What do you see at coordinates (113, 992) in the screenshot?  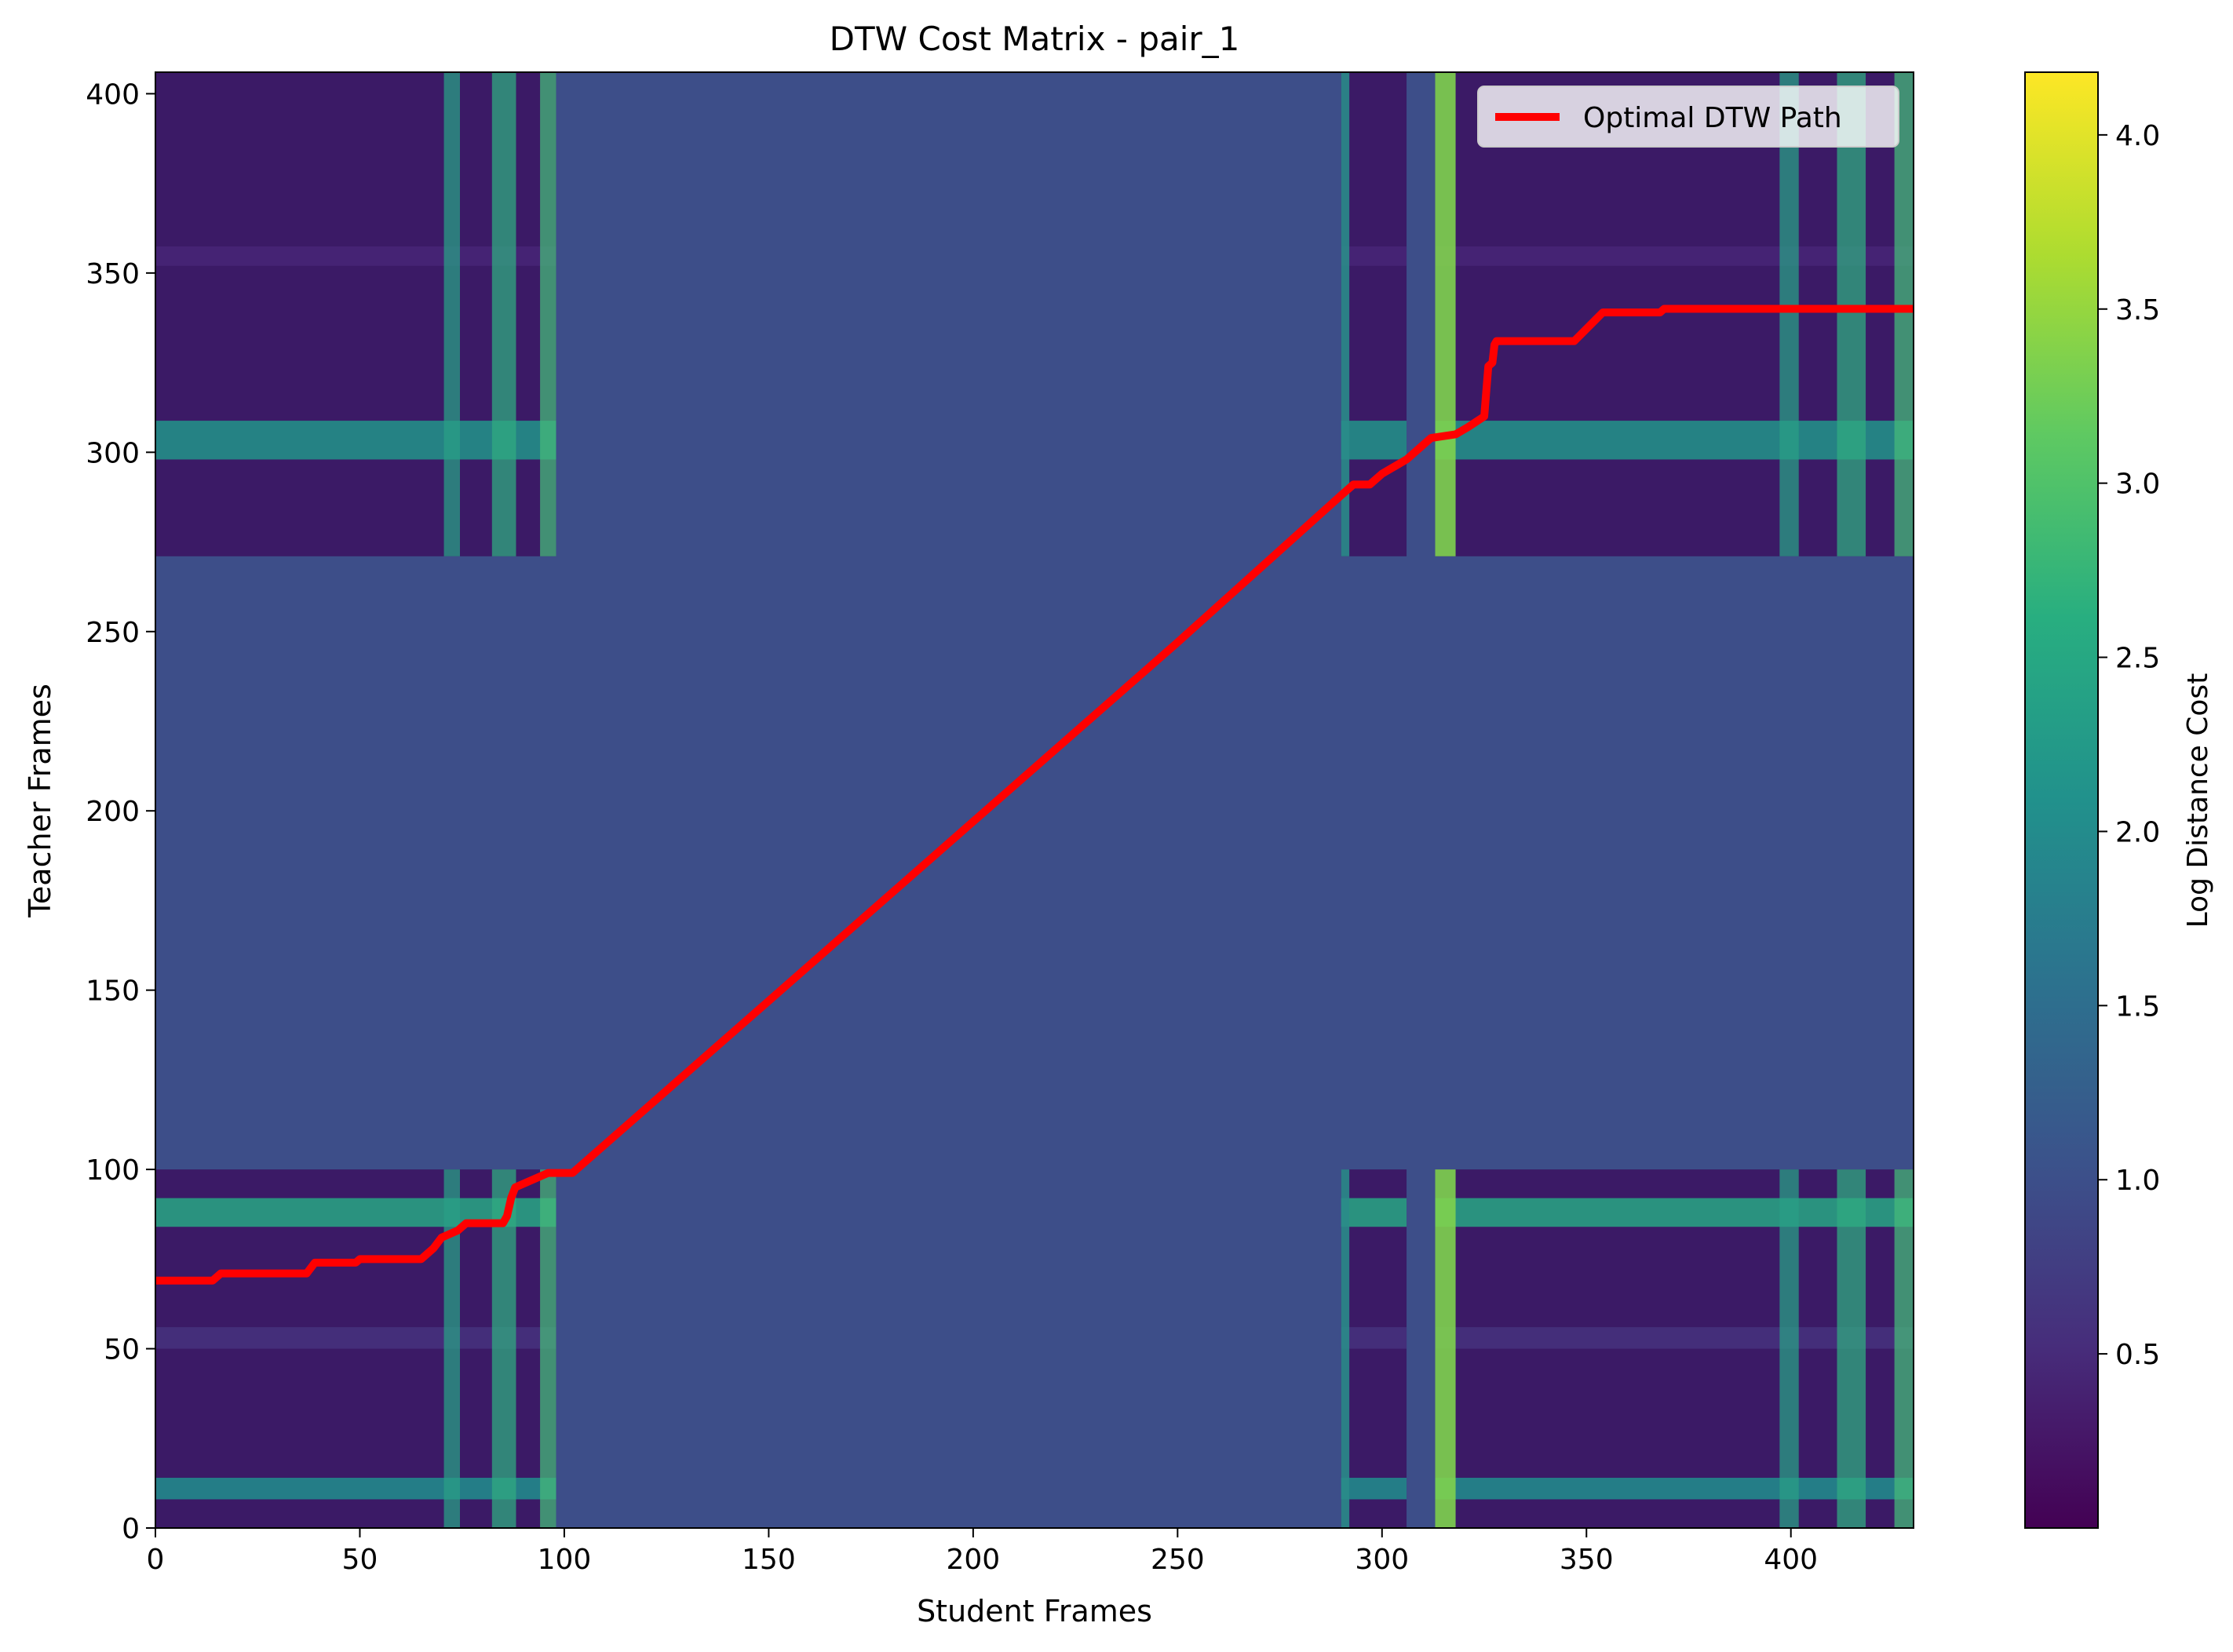 I see `y-tick-label-150: 150` at bounding box center [113, 992].